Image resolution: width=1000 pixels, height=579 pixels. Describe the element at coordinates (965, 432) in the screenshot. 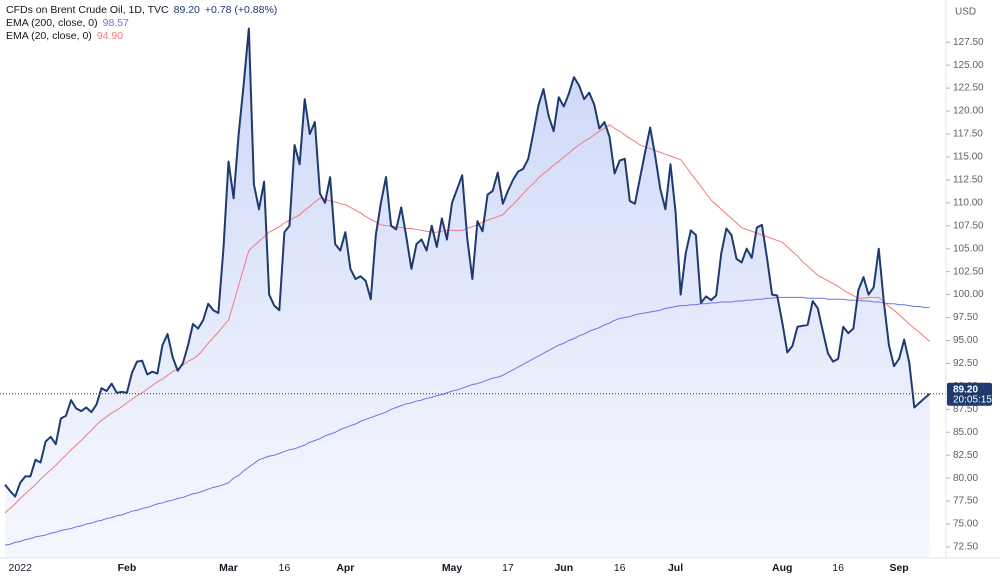

I see `y-tick-label: 85.00` at that location.